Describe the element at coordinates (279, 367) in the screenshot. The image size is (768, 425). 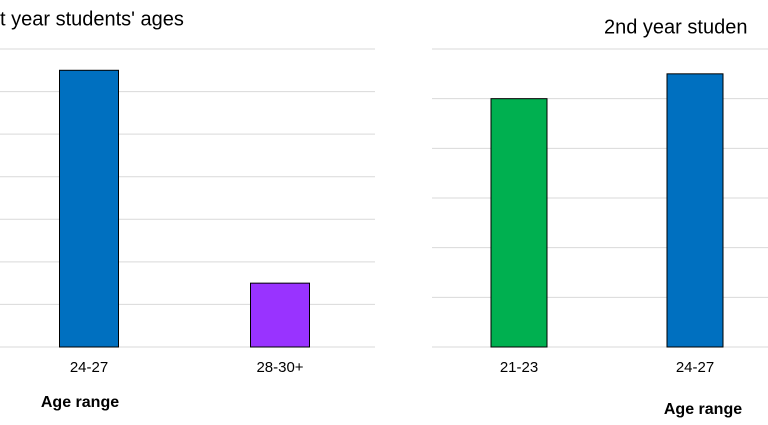
I see `x-tick-label: 28-30+` at that location.